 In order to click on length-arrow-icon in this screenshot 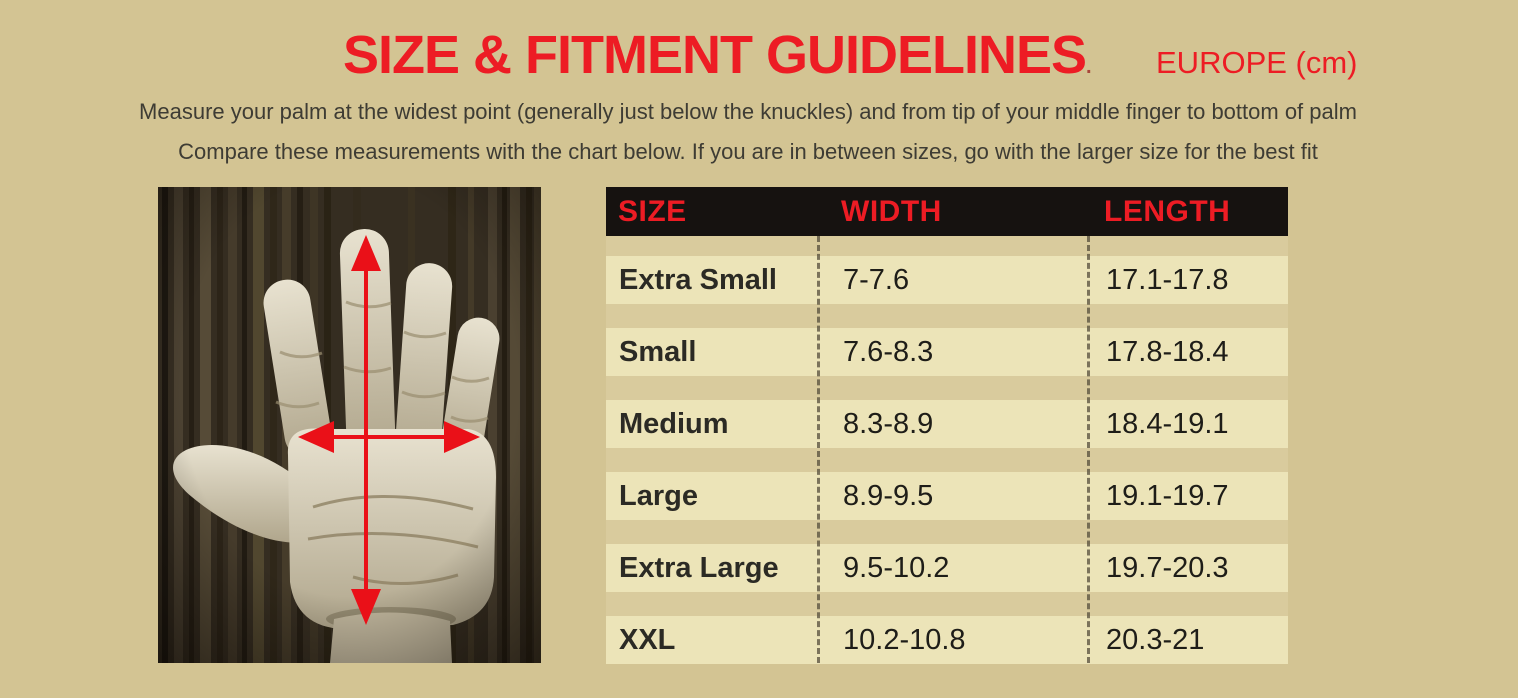, I will do `click(366, 430)`.